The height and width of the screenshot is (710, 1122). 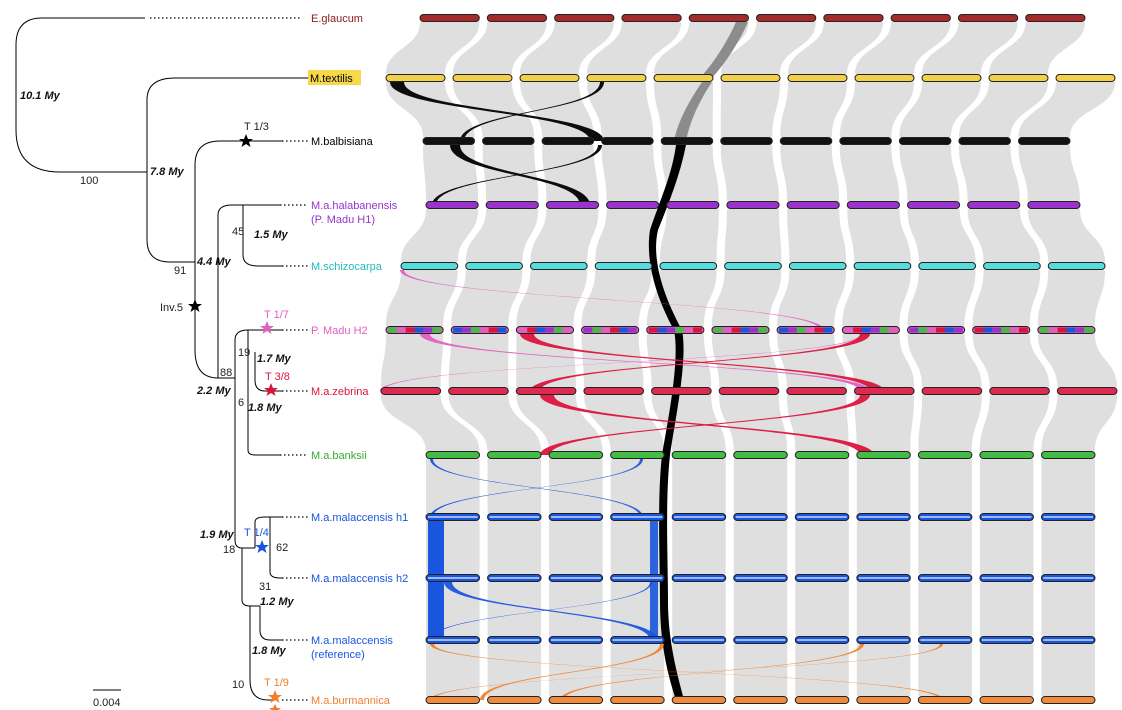 What do you see at coordinates (667, 422) in the screenshot?
I see `chr9-track` at bounding box center [667, 422].